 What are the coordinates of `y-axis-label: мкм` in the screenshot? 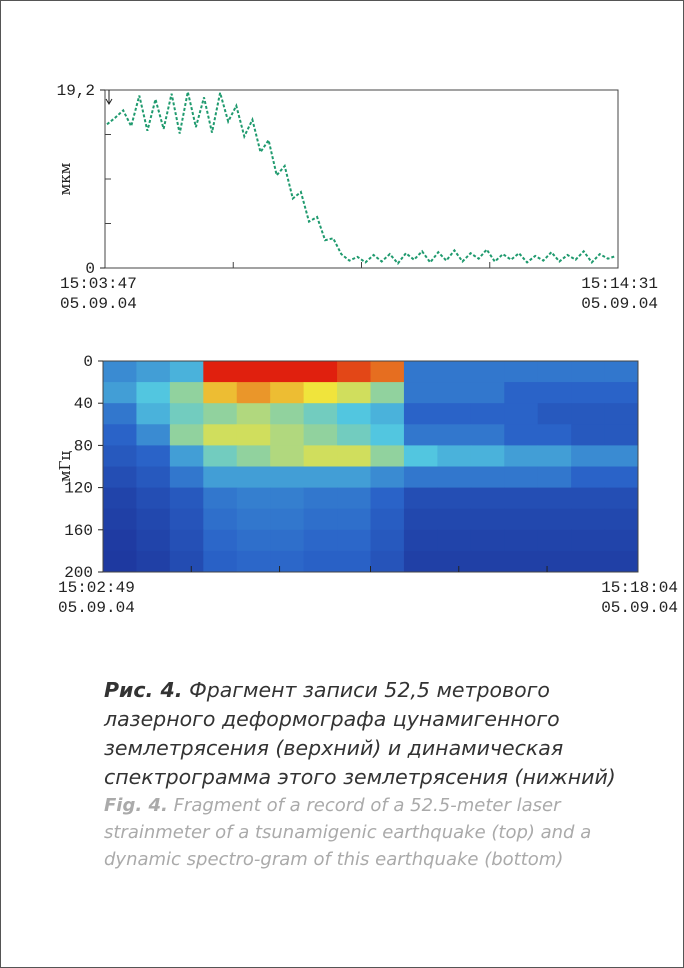 It's located at (65, 178).